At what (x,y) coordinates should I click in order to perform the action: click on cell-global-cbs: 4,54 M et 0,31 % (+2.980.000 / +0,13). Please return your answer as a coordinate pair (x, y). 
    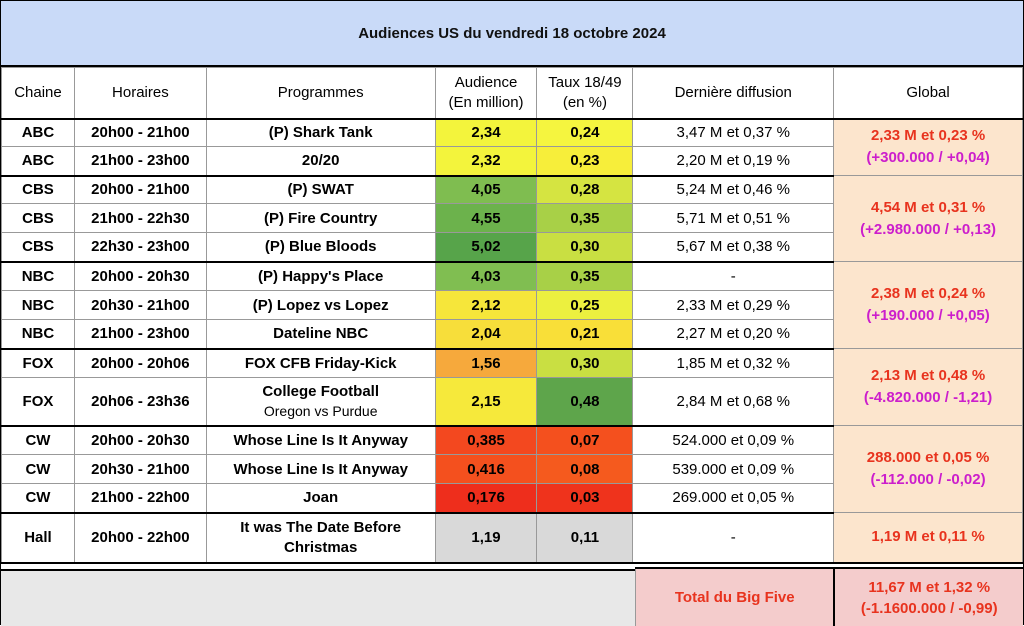
    Looking at the image, I should click on (928, 218).